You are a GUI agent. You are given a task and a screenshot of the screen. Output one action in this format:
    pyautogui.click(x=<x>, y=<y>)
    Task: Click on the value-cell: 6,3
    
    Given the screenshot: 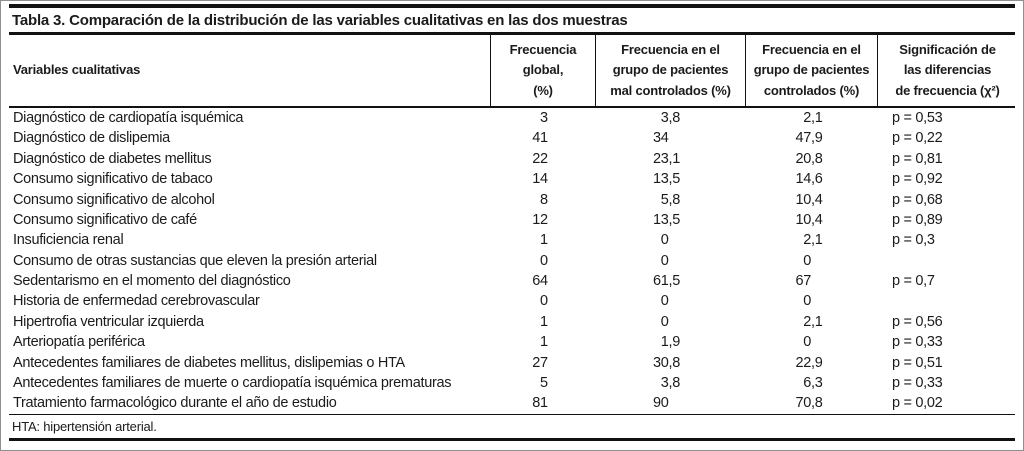 What is the action you would take?
    pyautogui.click(x=811, y=383)
    